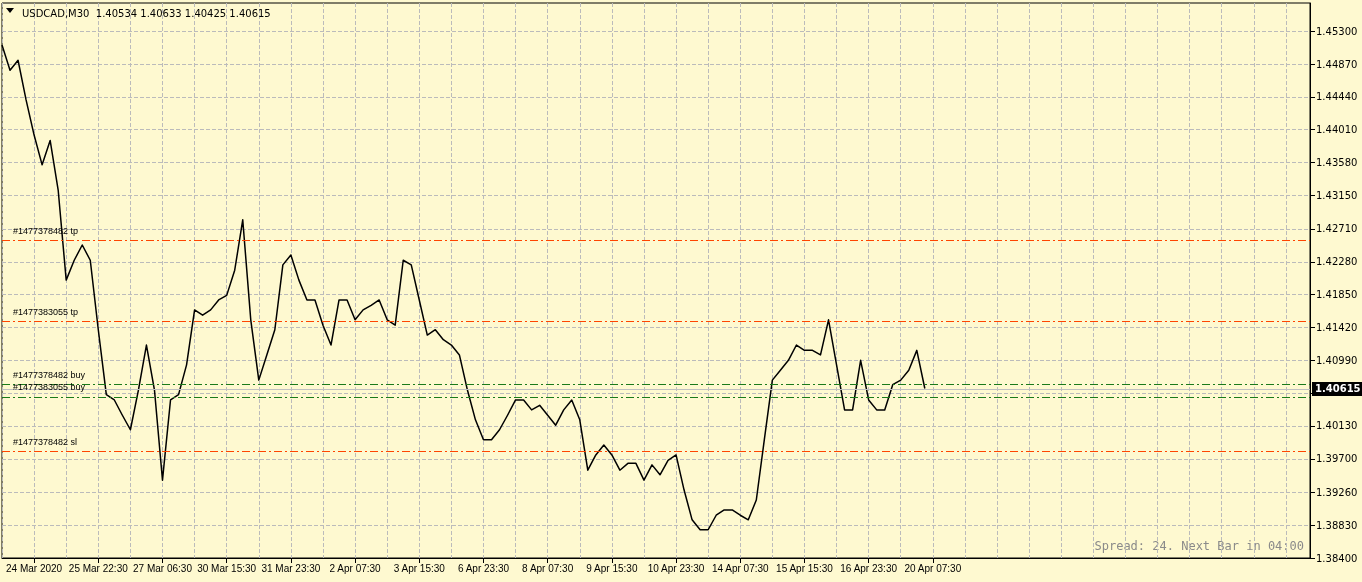 The height and width of the screenshot is (582, 1362). What do you see at coordinates (805, 568) in the screenshot?
I see `x-tick-label: 15 Apr 15:30` at bounding box center [805, 568].